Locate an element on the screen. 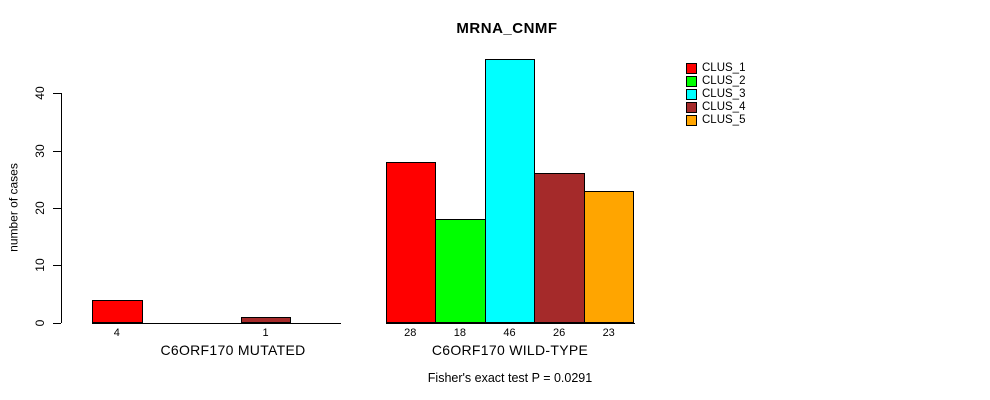  y-tick-label: 20 is located at coordinates (40, 208).